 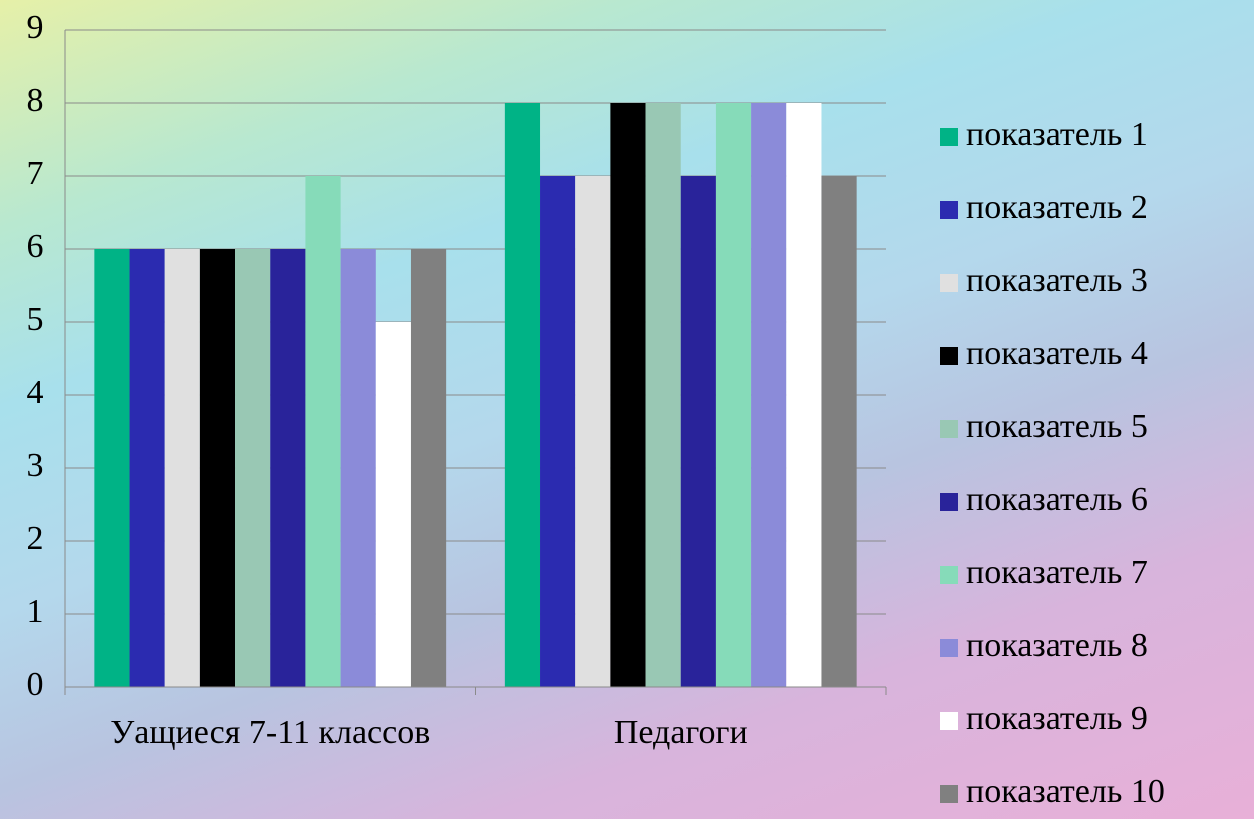 What do you see at coordinates (680, 732) in the screenshot?
I see `x-tick-label: Педагоги` at bounding box center [680, 732].